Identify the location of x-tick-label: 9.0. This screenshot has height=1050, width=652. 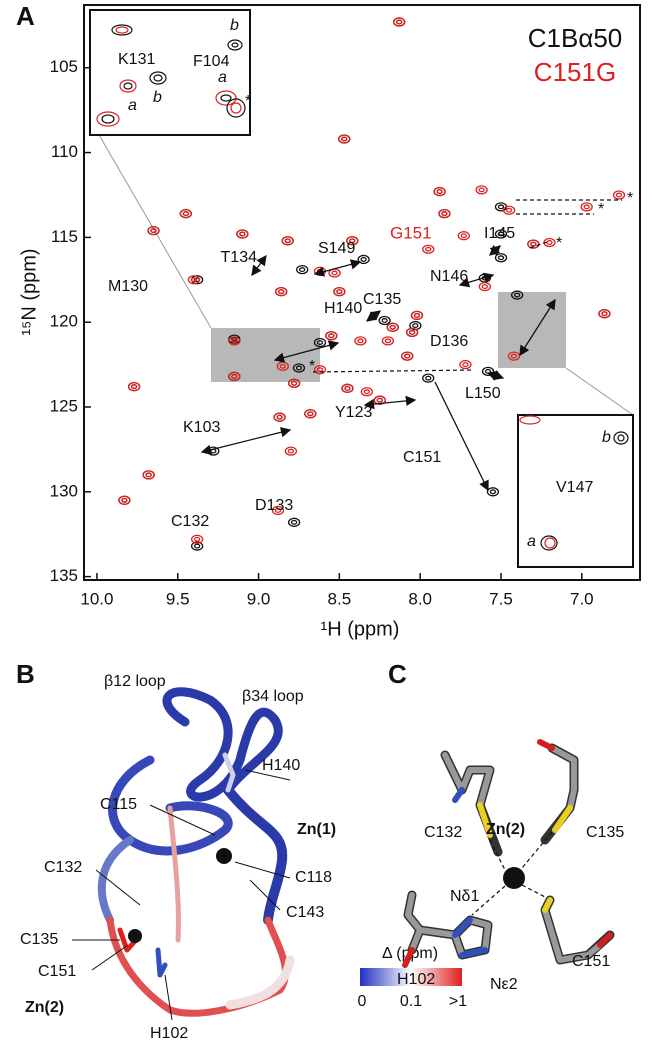
(259, 598).